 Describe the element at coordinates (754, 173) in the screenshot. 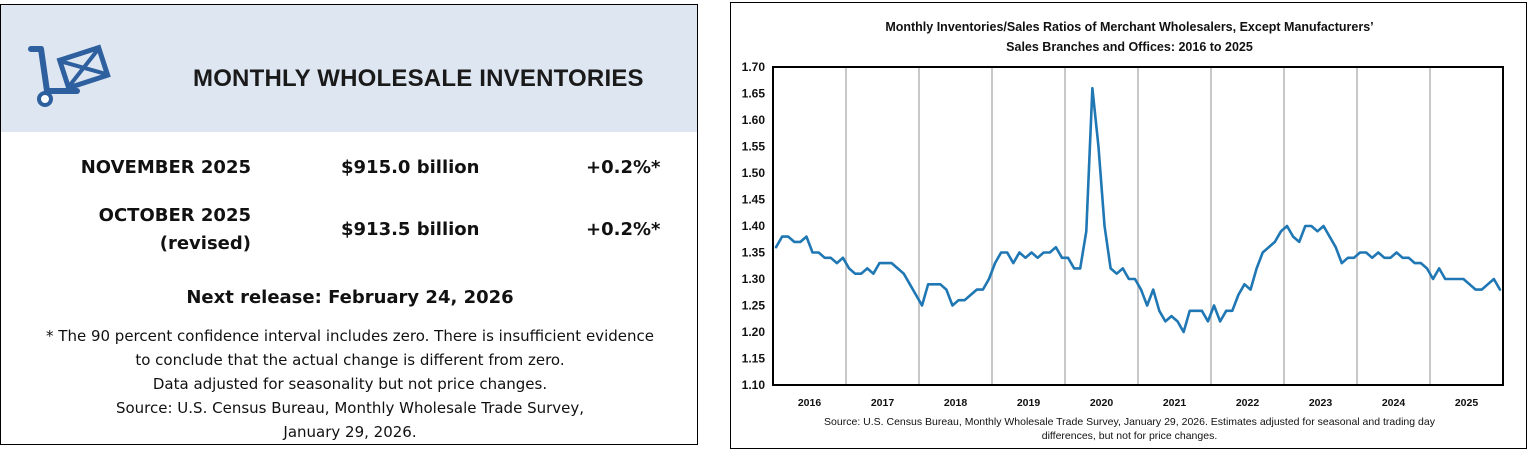

I see `y-tick-label: 1.50` at that location.